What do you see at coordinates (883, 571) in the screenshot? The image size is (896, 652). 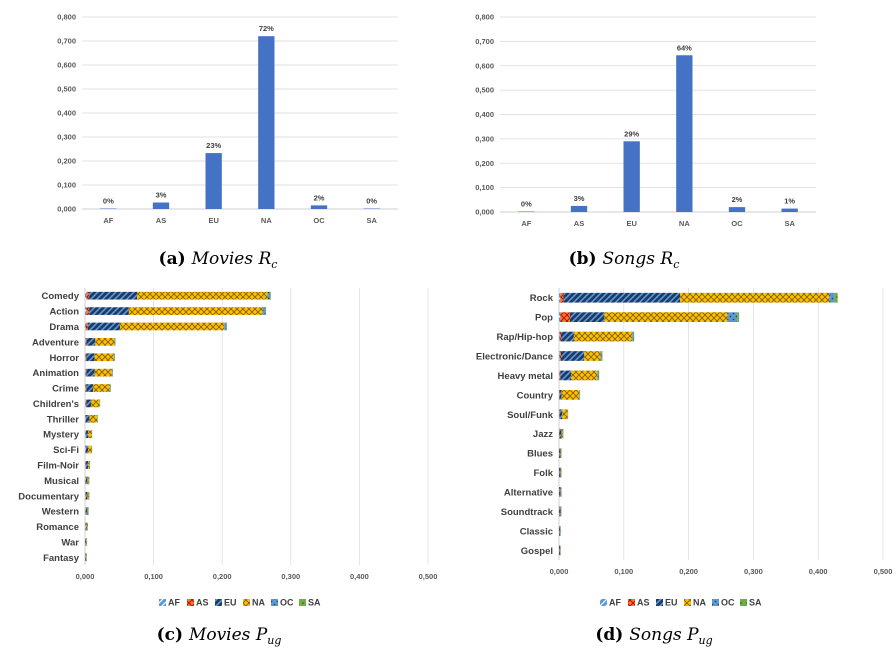 I see `chart-songs-pug-xtick-label: 0,500` at bounding box center [883, 571].